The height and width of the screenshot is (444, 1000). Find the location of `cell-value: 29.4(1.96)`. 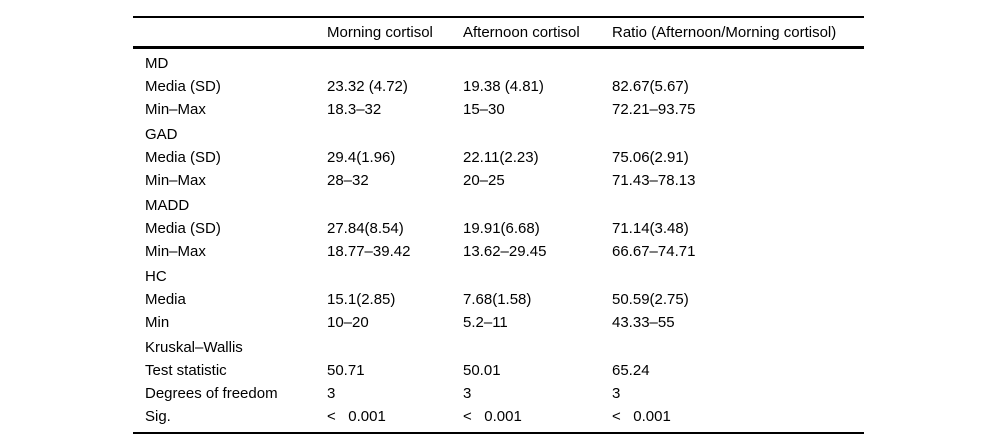

cell-value: 29.4(1.96) is located at coordinates (361, 157).